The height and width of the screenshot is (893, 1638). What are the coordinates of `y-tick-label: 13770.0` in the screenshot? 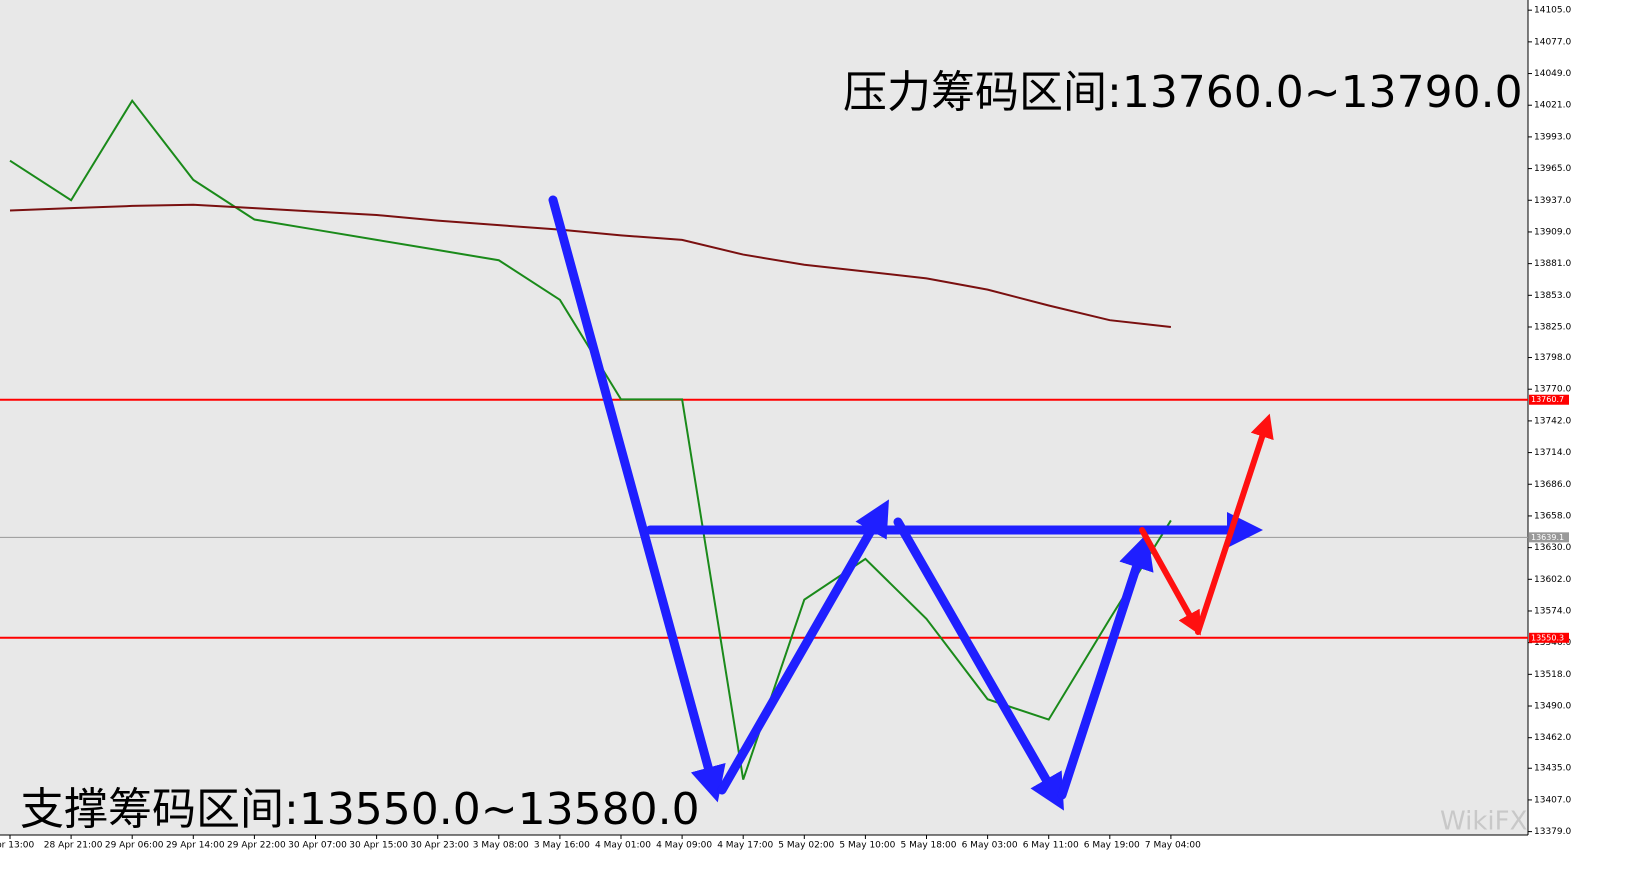 It's located at (1552, 390).